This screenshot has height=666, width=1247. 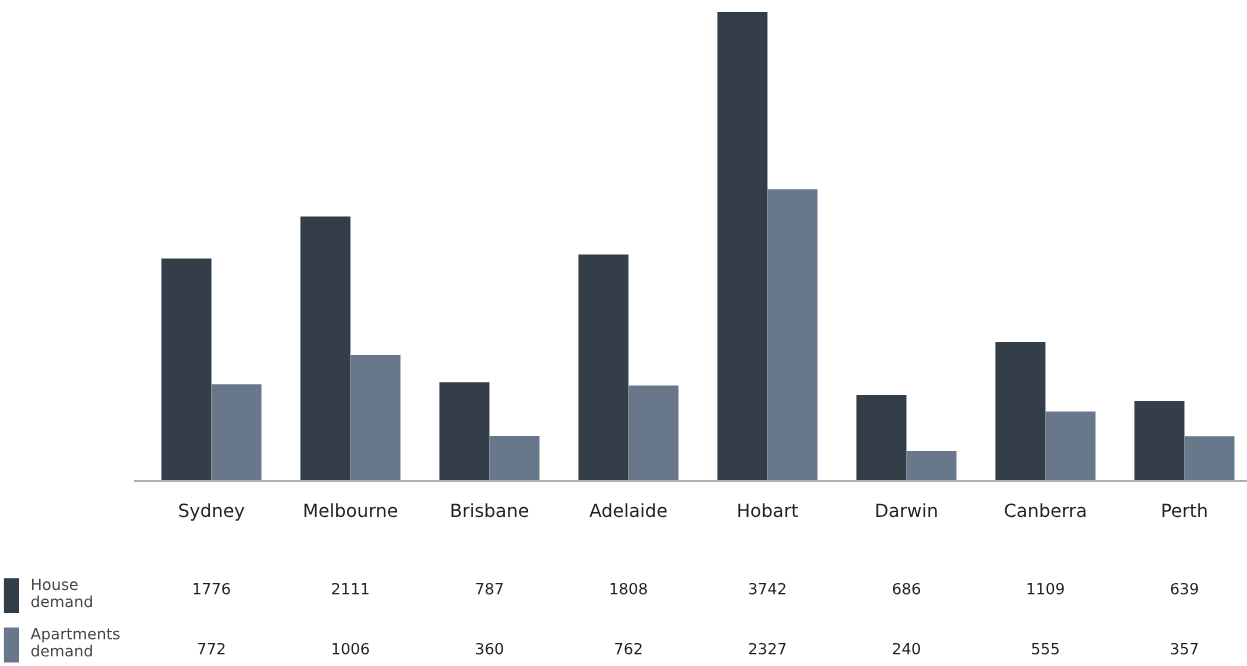 I want to click on data-label: 3742, so click(x=767, y=588).